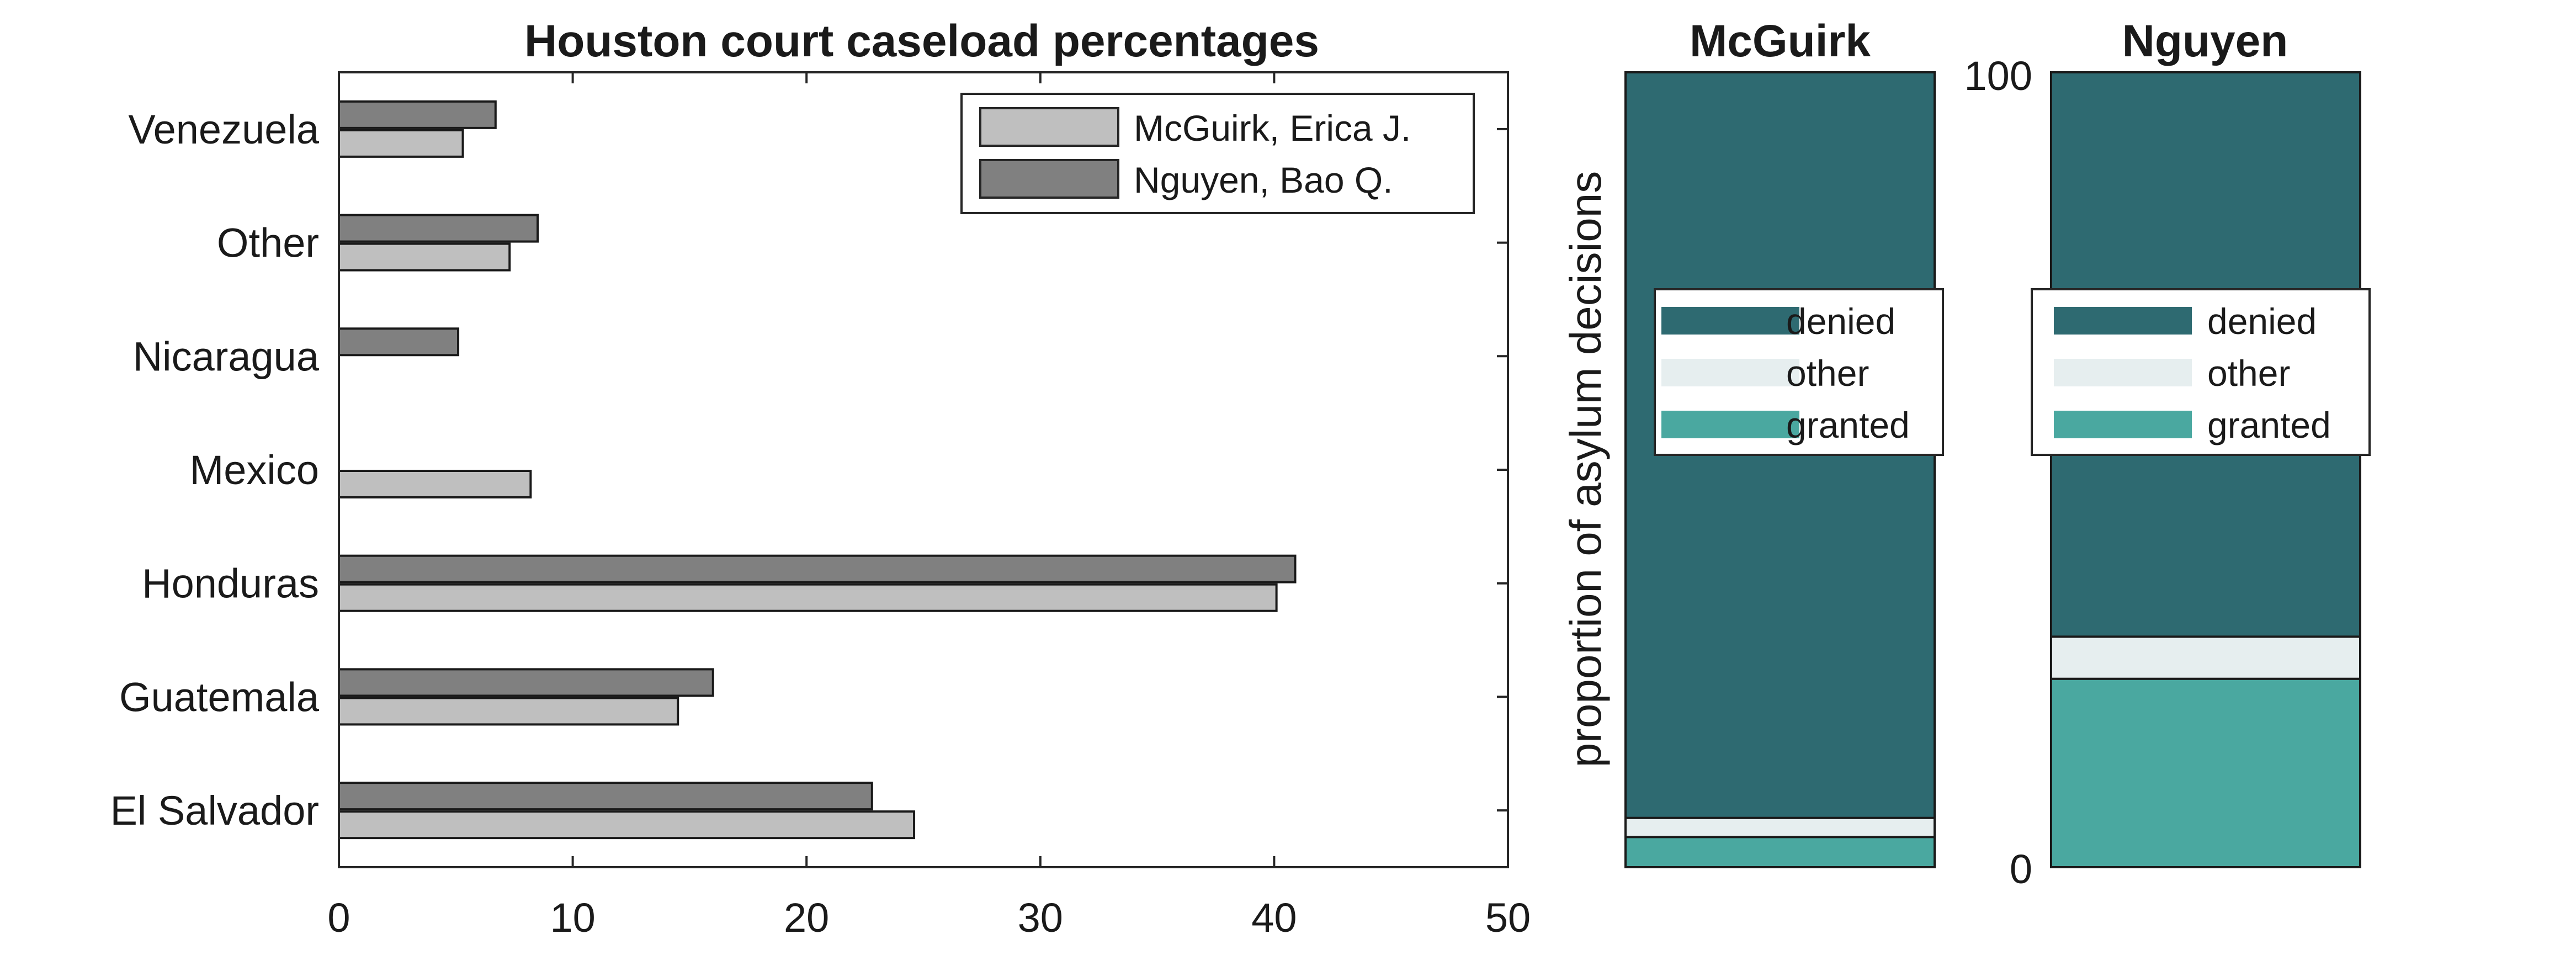 This screenshot has height=966, width=2576. I want to click on bar-nguyen-bao-q-nicaragua, so click(399, 342).